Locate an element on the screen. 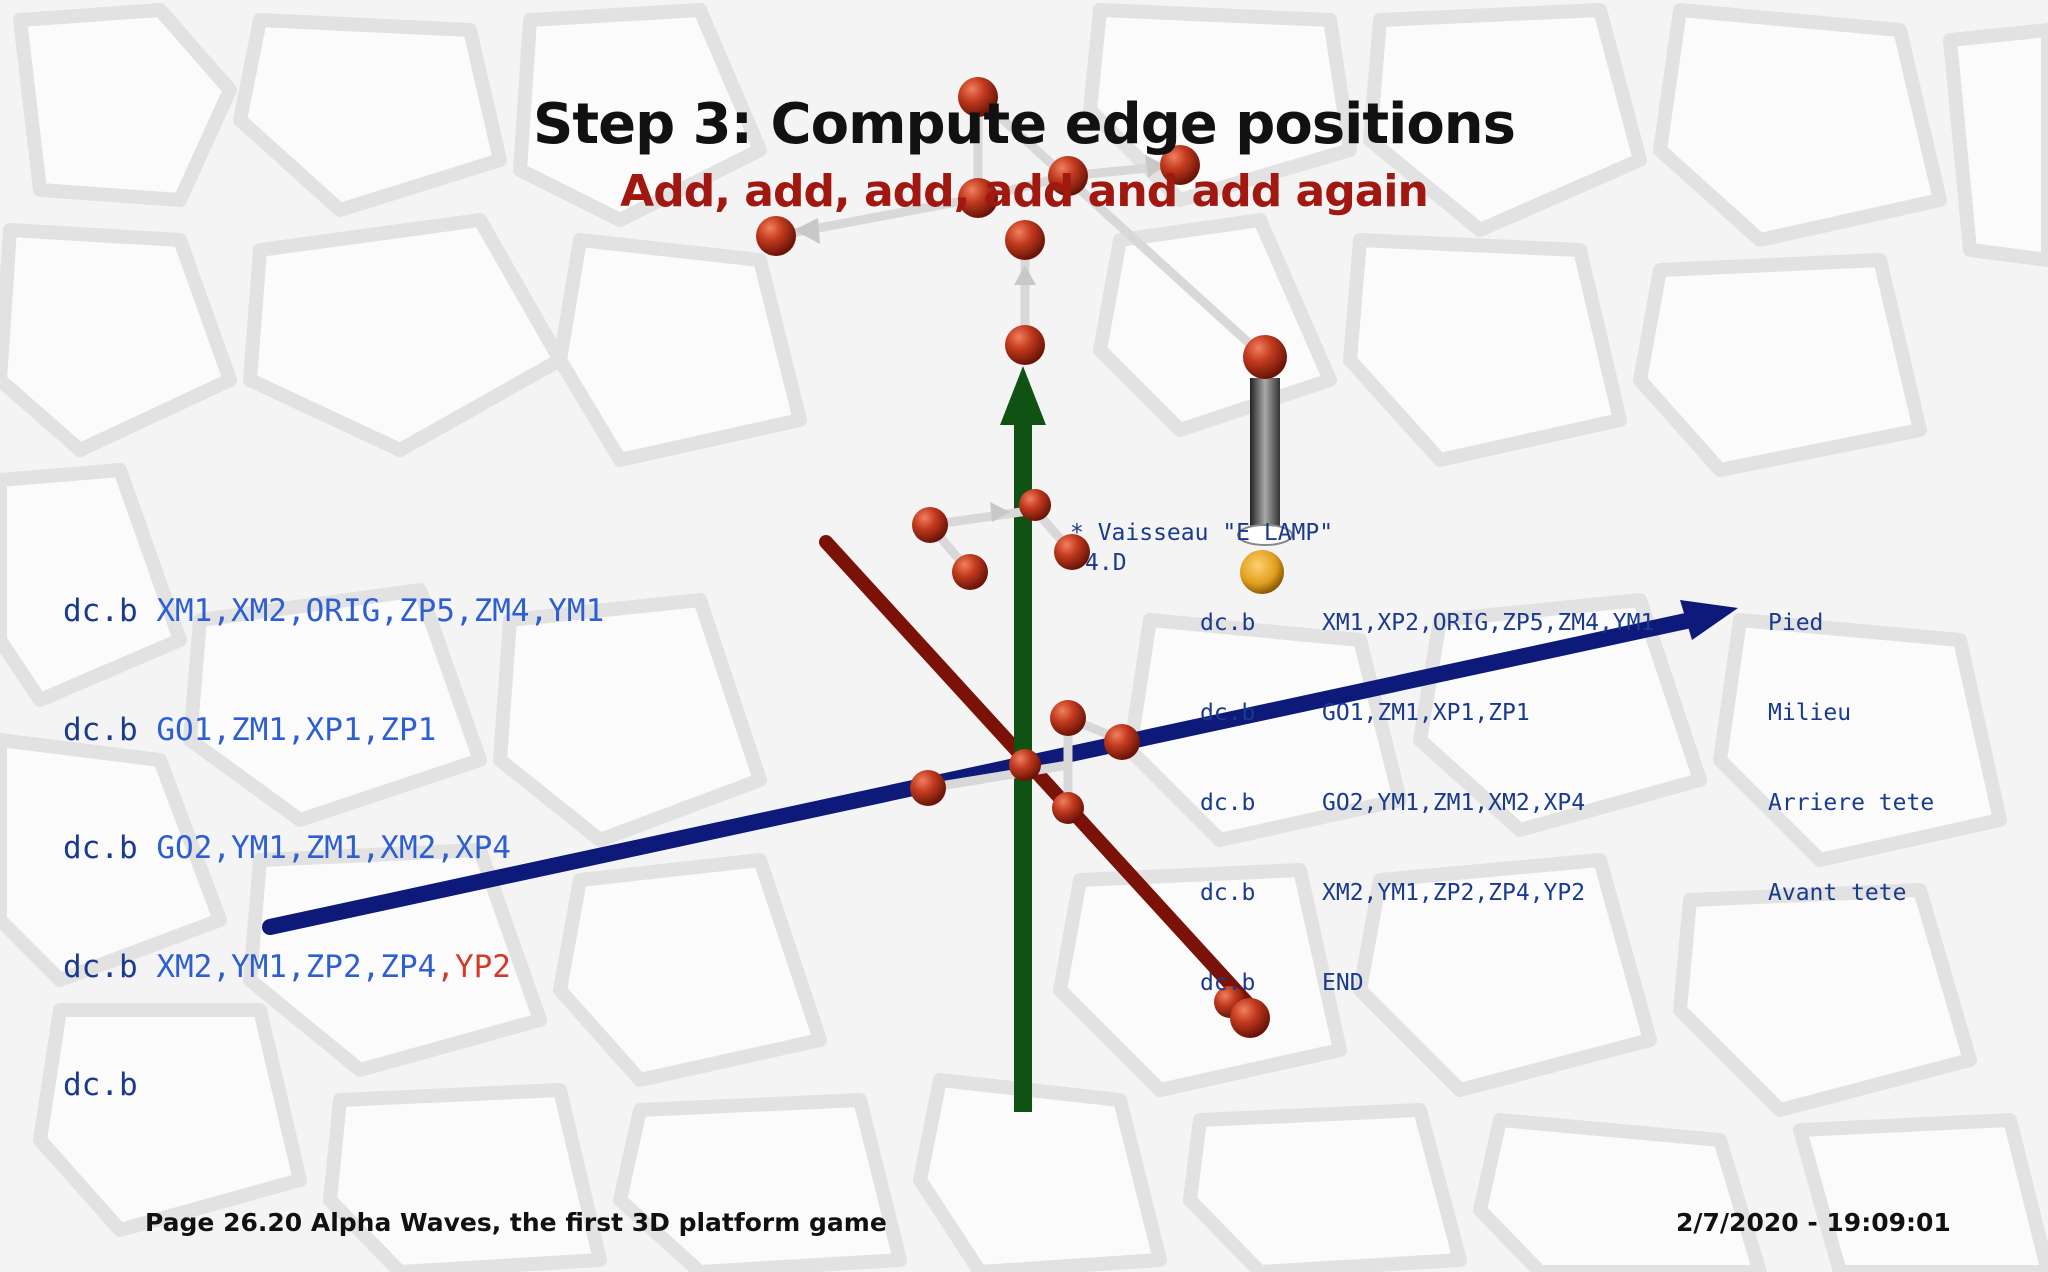 The image size is (2048, 1272). code-listing-header: * Vaisseau "E LAMP" is located at coordinates (1202, 533).